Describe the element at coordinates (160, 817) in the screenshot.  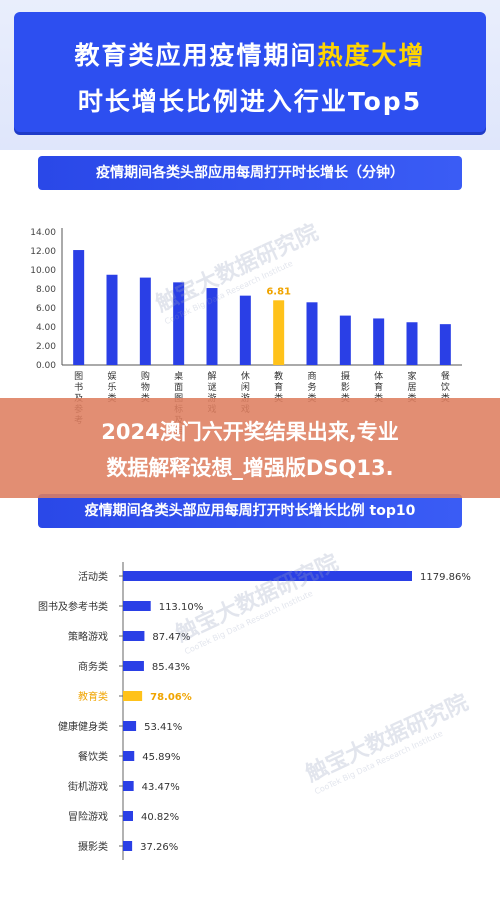
I see `value-label: 40.82%` at that location.